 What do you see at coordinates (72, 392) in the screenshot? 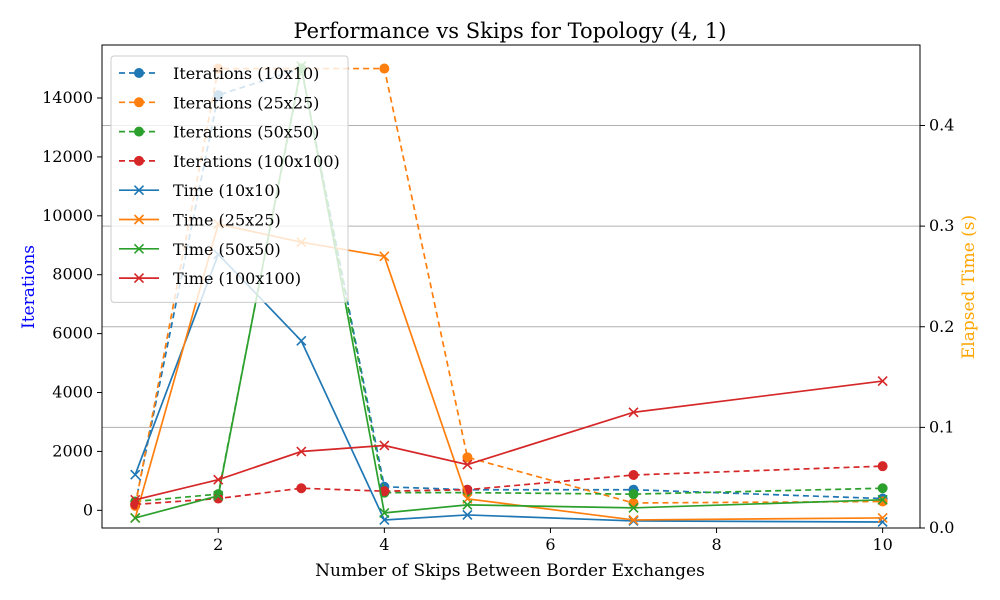
I see `y-left-tick-label: 4000` at bounding box center [72, 392].